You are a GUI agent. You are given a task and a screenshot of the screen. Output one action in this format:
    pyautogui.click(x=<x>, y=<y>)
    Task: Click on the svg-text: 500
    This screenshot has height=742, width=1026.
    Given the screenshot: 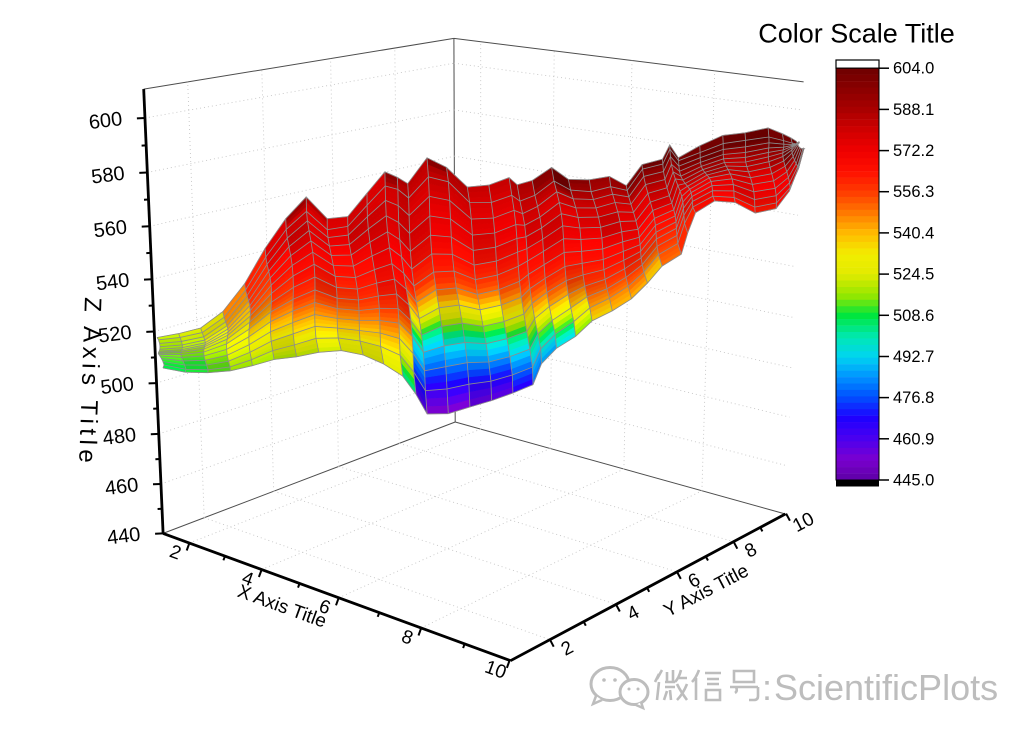 What is the action you would take?
    pyautogui.click(x=117, y=386)
    